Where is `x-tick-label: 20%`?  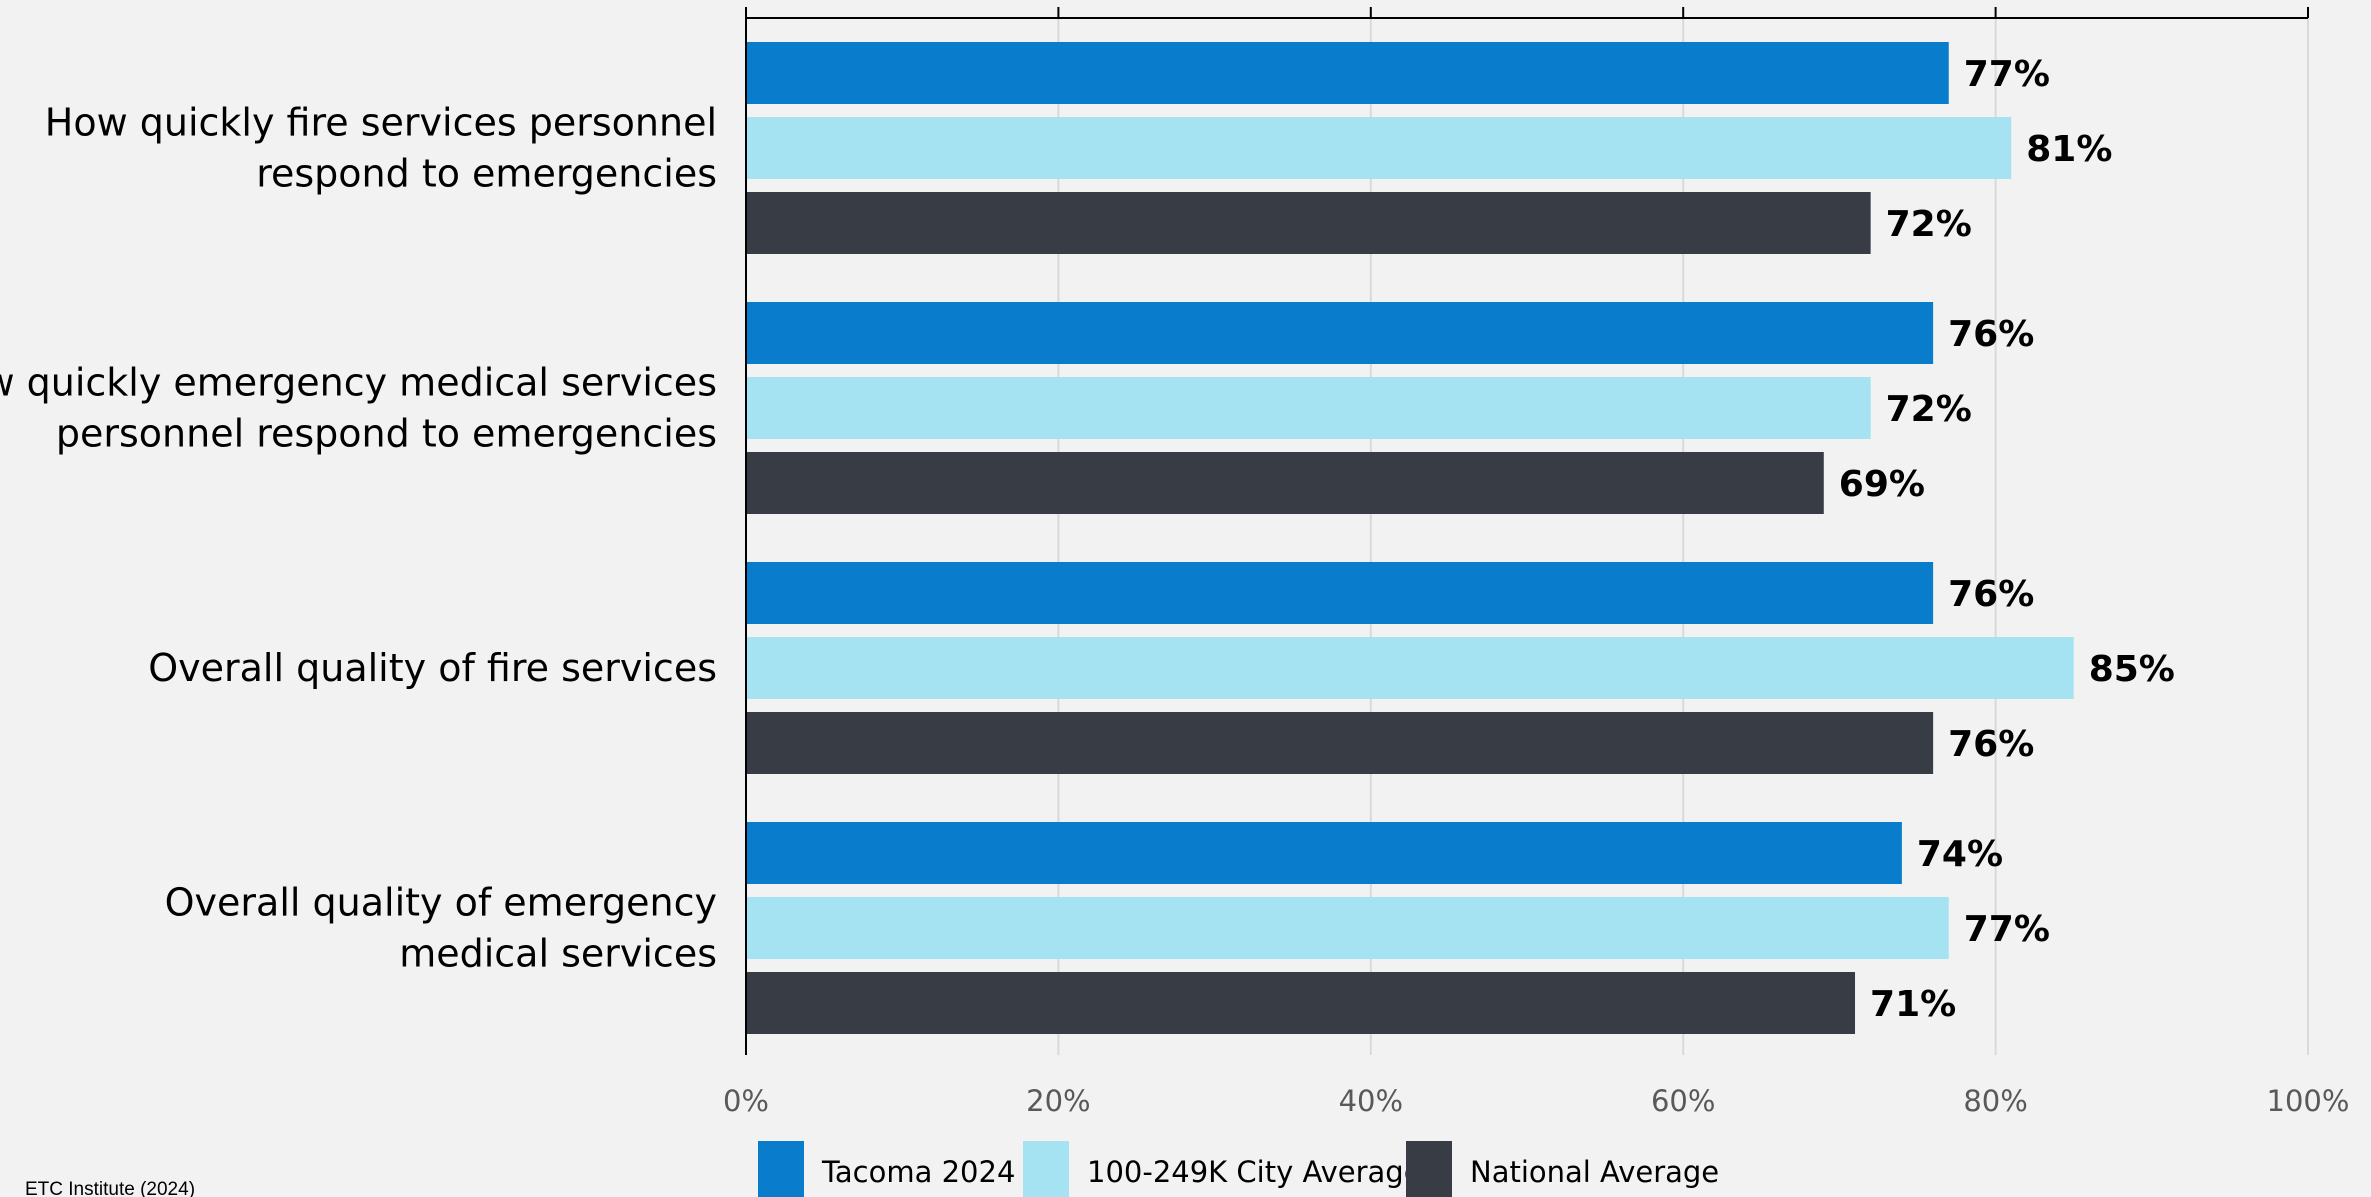
x-tick-label: 20% is located at coordinates (1058, 1101).